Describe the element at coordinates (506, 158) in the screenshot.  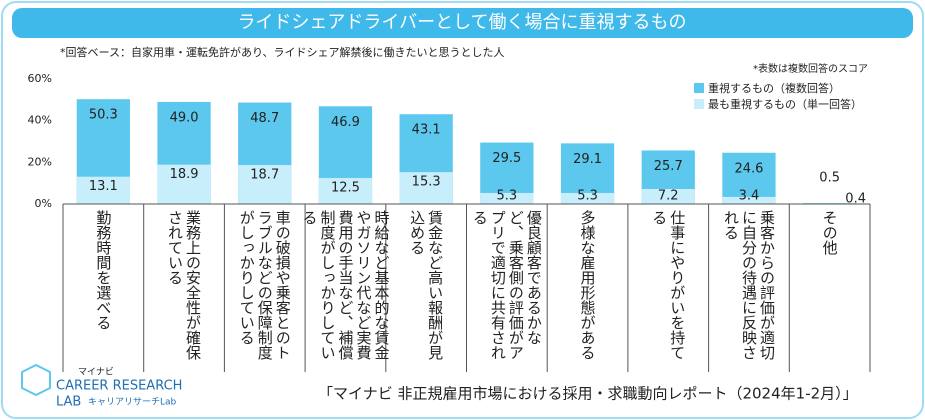
I see `value-label: 29.5` at that location.